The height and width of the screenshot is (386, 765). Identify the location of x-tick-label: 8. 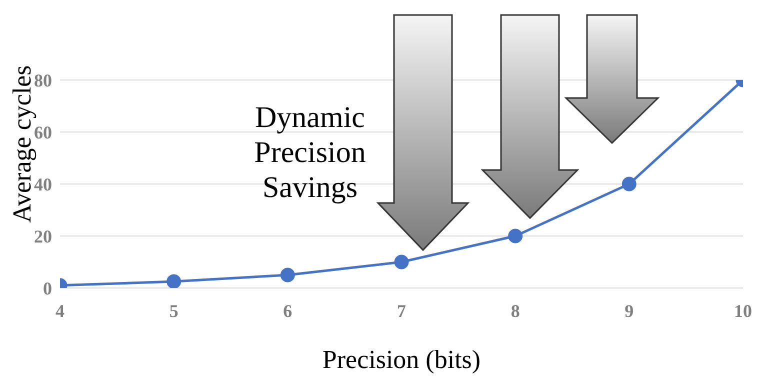
(515, 310).